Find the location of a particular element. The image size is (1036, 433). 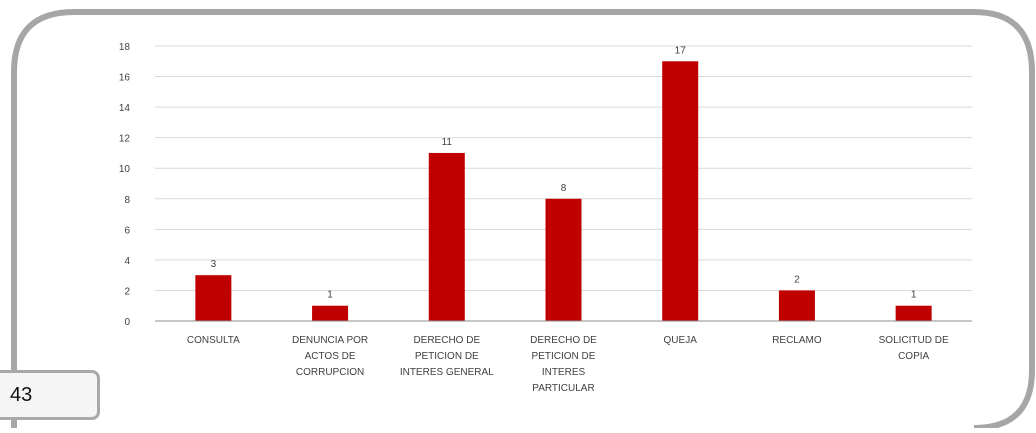

data-label: 17 is located at coordinates (681, 50).